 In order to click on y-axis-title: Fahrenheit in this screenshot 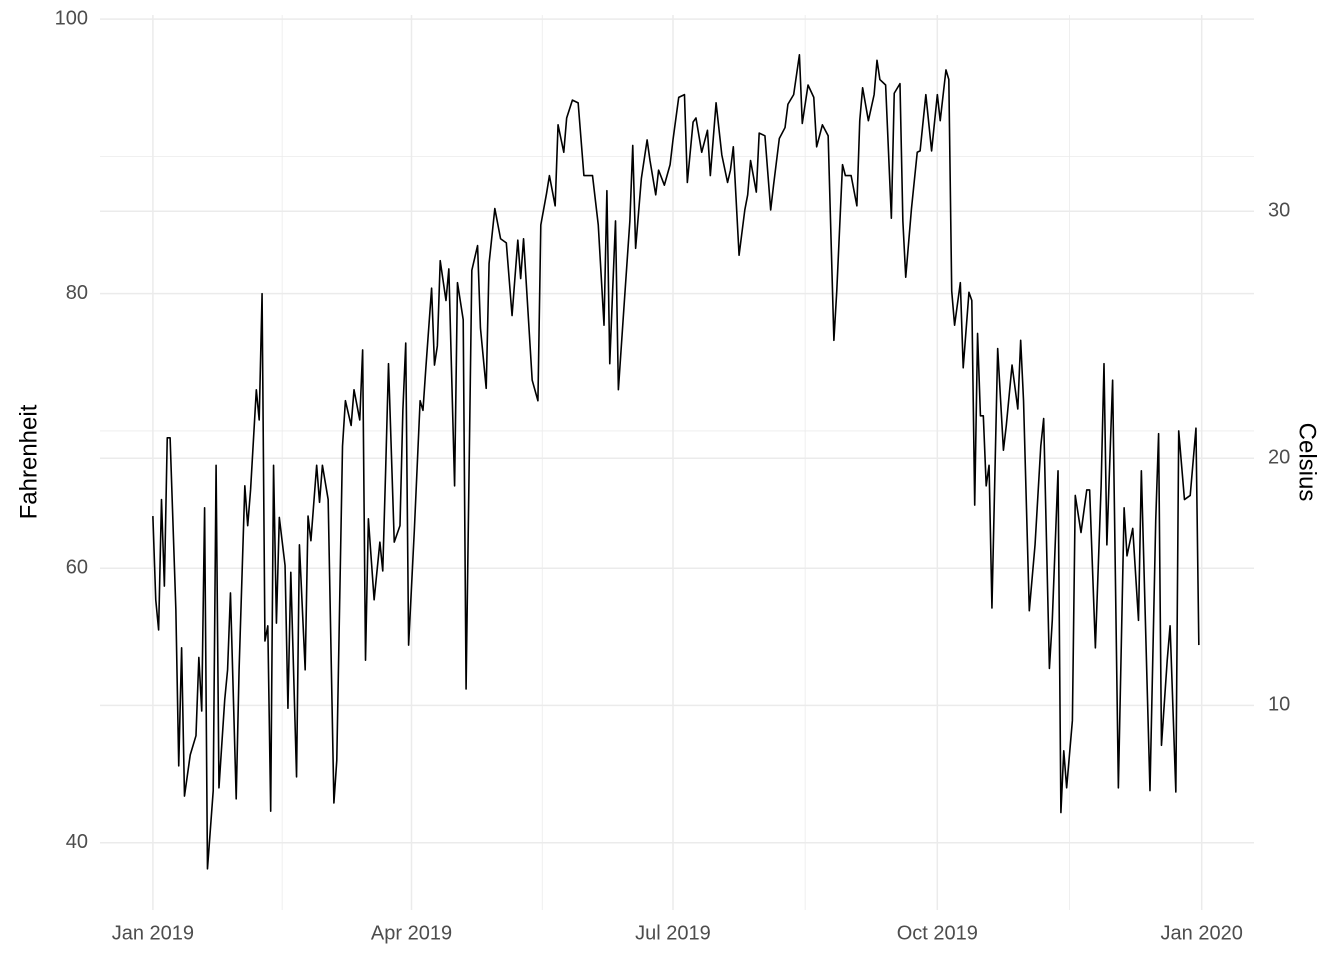, I will do `click(28, 461)`.